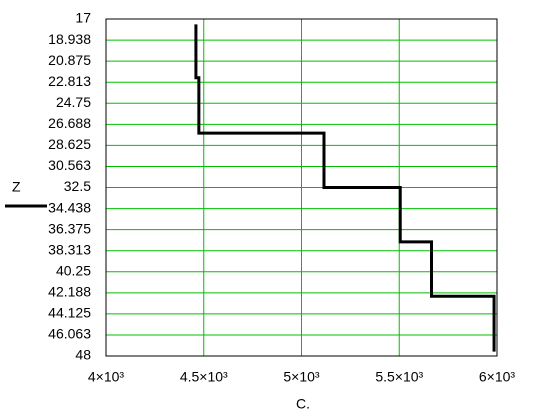 The image size is (548, 417). Describe the element at coordinates (69, 292) in the screenshot. I see `y-tick-label: 42.188` at that location.